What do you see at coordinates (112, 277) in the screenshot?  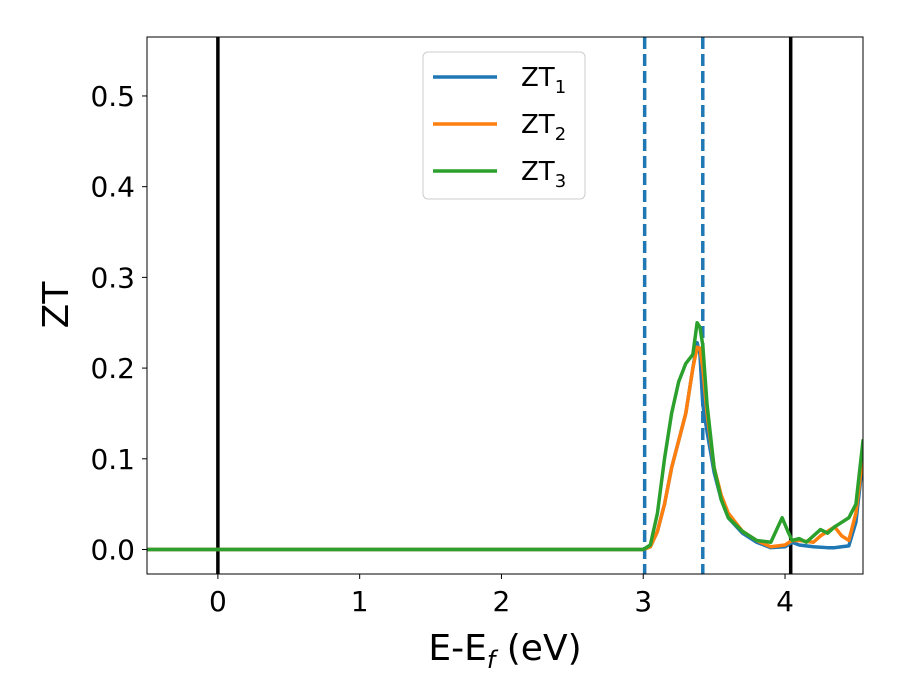 I see `y-tick-label: 0.3` at bounding box center [112, 277].